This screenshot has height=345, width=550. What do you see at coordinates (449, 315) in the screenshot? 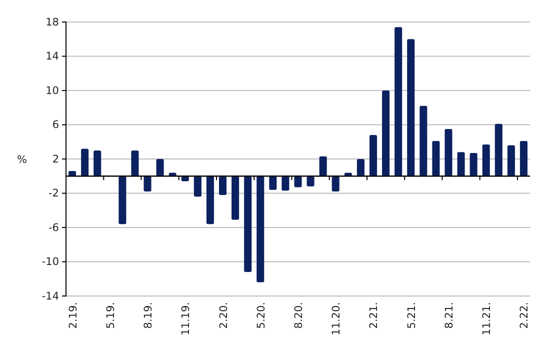
I see `x-tick-label: 8.21.` at bounding box center [449, 315].